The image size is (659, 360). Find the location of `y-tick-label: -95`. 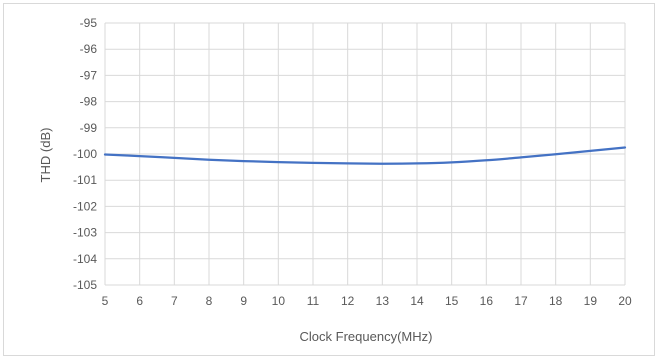

y-tick-label: -95 is located at coordinates (89, 23).